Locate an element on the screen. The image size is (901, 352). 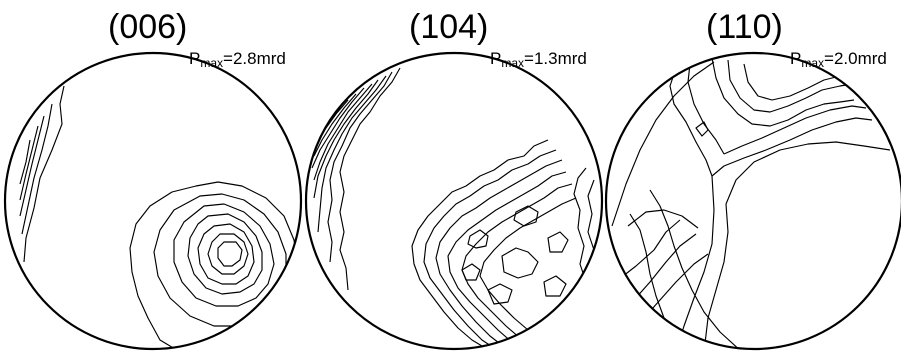
plane-label-104: (104) is located at coordinates (448, 27).